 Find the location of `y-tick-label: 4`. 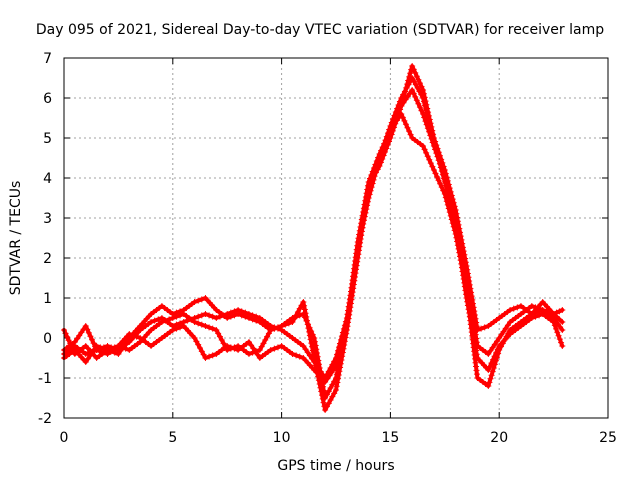

y-tick-label: 4 is located at coordinates (47, 179).